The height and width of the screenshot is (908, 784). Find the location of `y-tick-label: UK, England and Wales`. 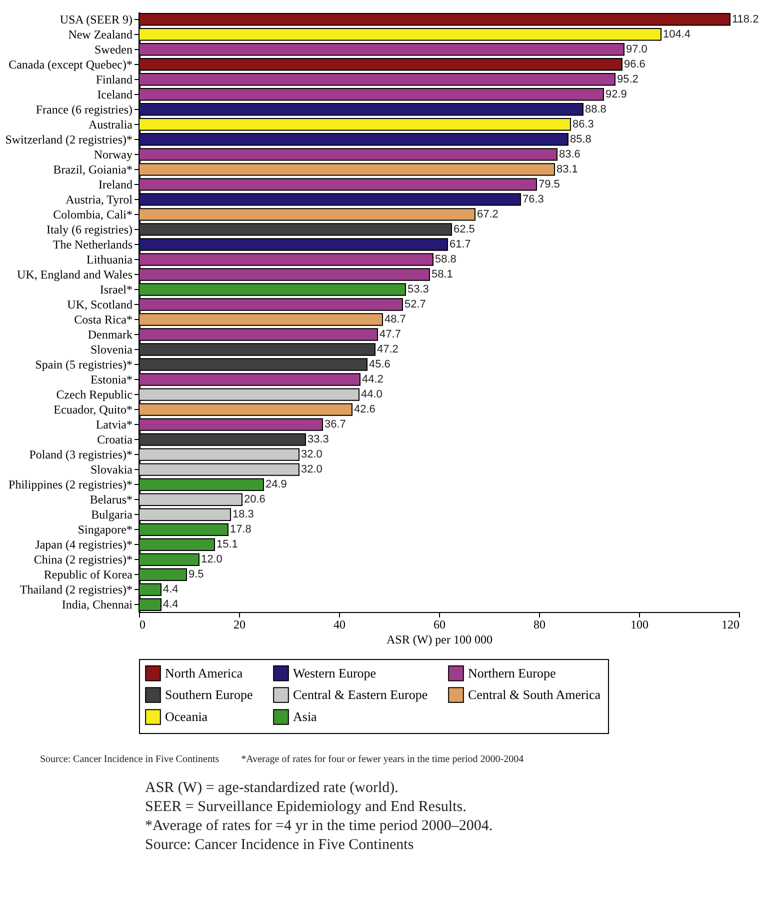

y-tick-label: UK, England and Wales is located at coordinates (75, 274).